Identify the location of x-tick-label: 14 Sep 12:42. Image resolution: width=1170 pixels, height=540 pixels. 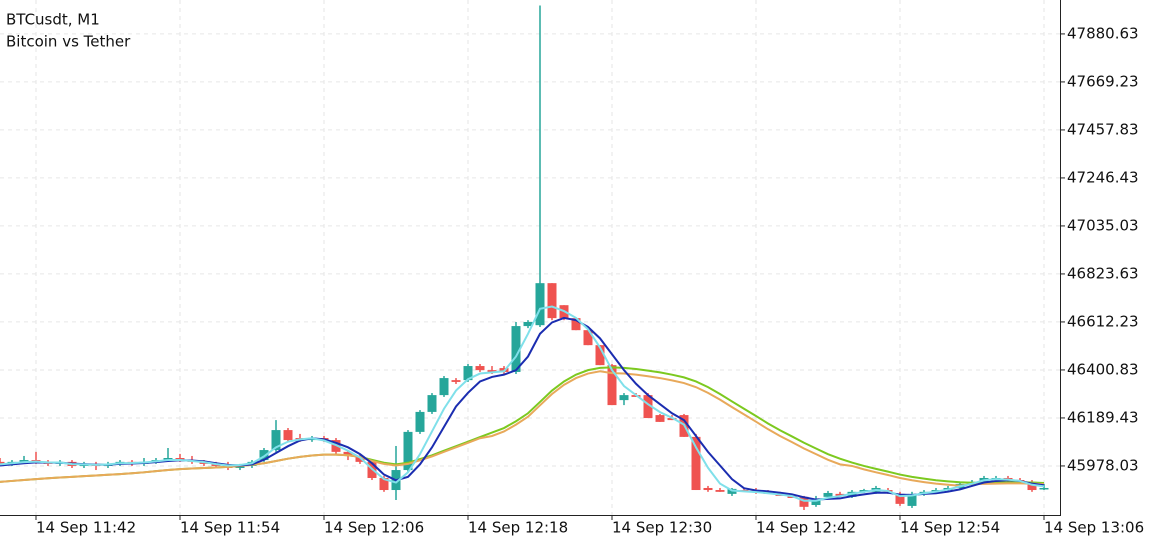
(806, 528).